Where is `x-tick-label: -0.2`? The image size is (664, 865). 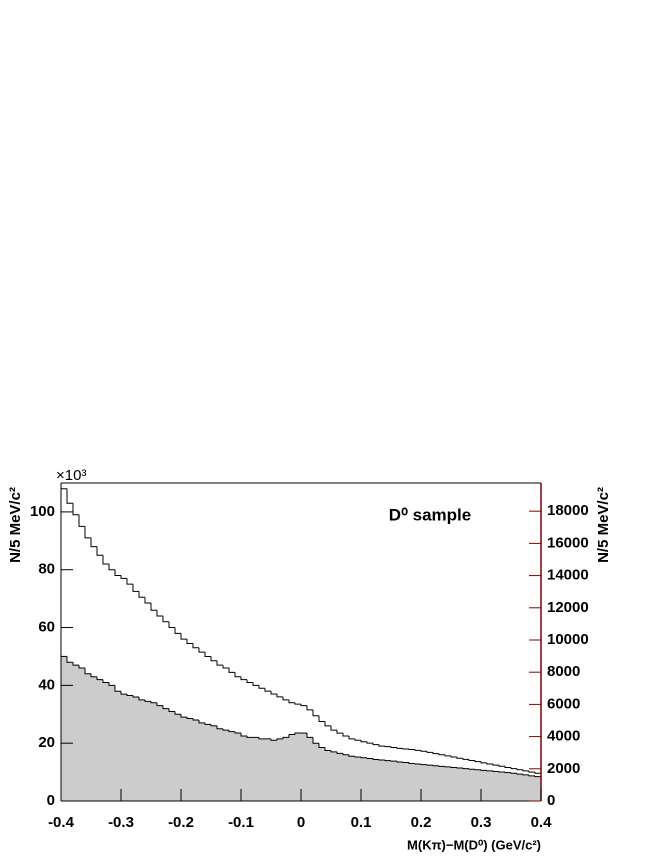
x-tick-label: -0.2 is located at coordinates (181, 822).